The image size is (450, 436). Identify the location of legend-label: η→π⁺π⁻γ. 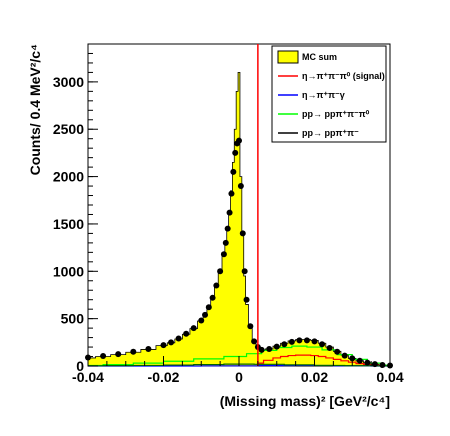
(323, 95).